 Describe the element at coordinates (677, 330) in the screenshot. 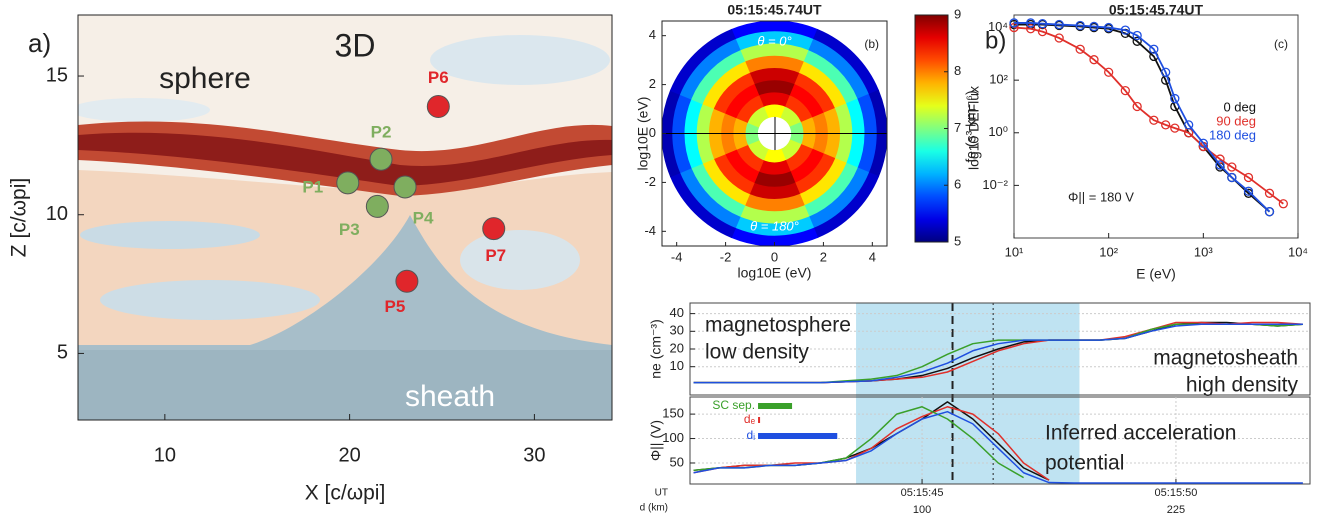

I see `y-tick-label: 30` at that location.